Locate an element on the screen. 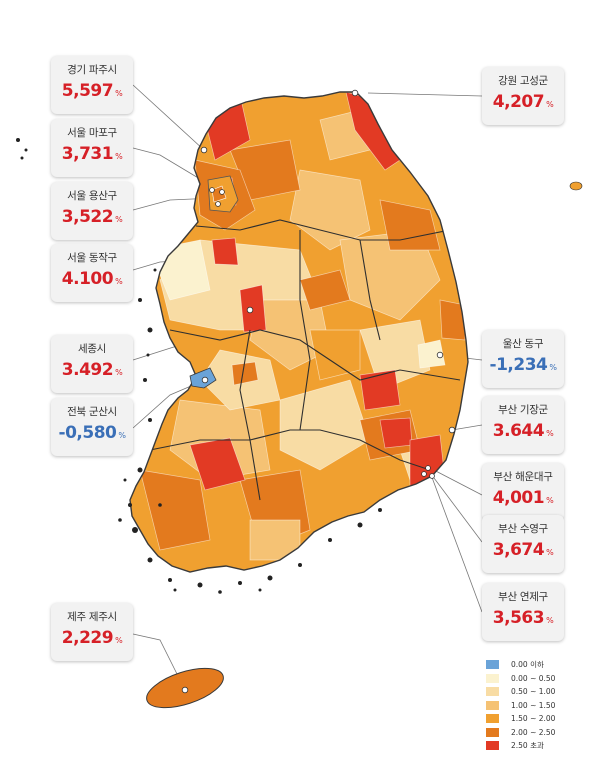 The image size is (600, 776). callout-value: 4,001% is located at coordinates (523, 498).